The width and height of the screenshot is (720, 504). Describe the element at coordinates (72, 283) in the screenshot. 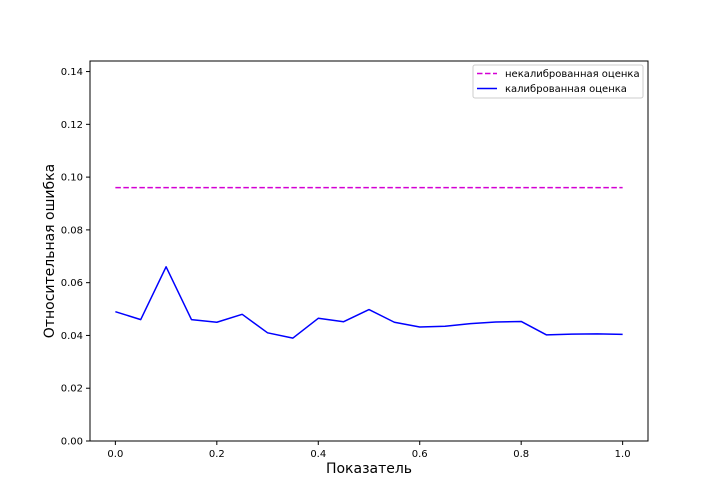

I see `y-tick-label: 0.06` at that location.